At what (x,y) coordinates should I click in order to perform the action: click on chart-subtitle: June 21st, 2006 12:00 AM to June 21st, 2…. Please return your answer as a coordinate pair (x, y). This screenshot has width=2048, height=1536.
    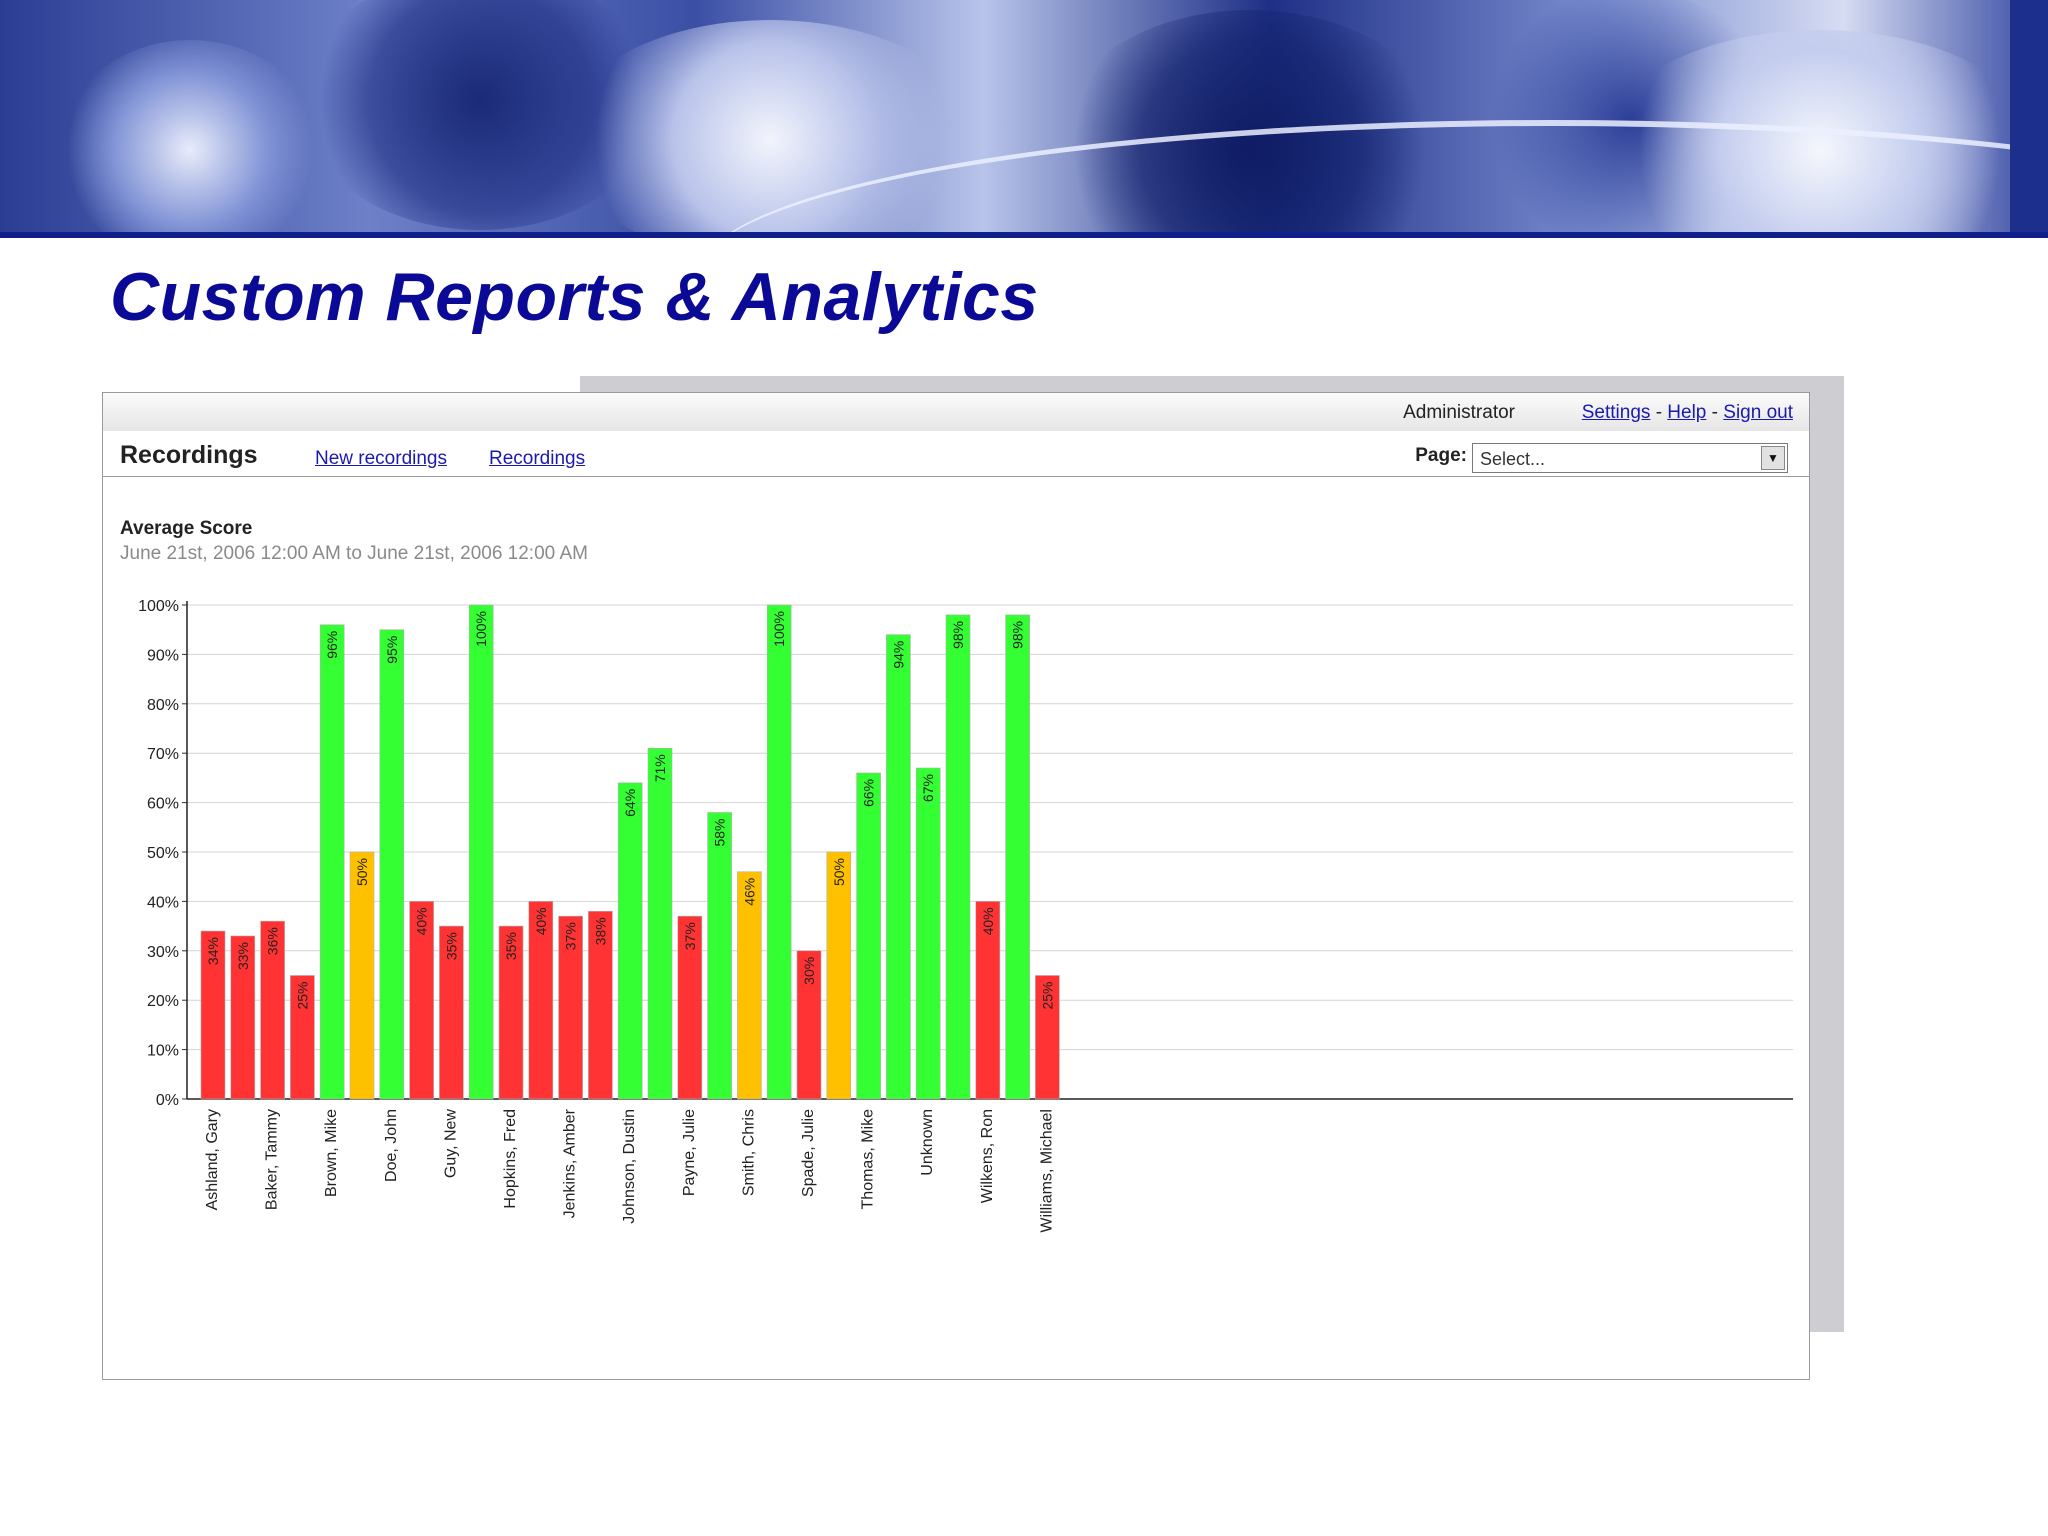
    Looking at the image, I should click on (354, 553).